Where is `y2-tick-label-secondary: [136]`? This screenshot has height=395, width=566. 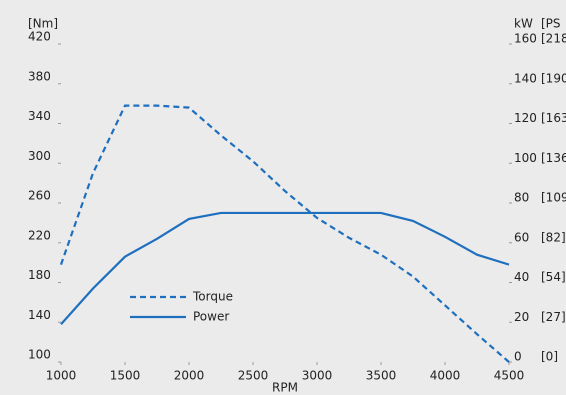 y2-tick-label-secondary: [136] is located at coordinates (553, 158).